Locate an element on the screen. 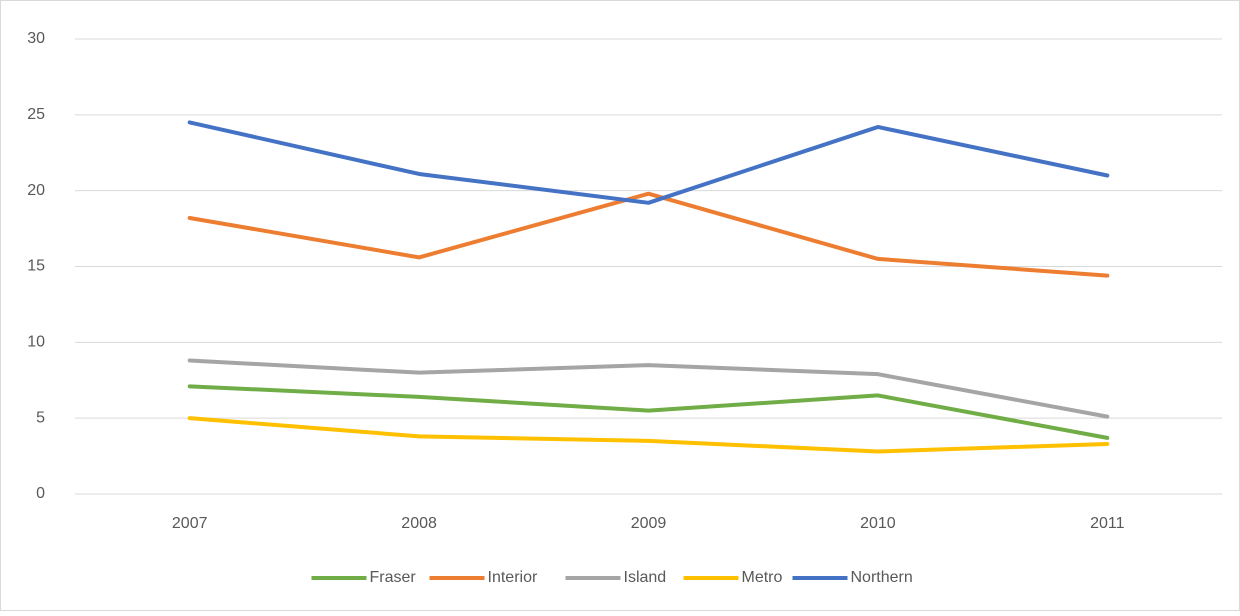  legend-label: Northern is located at coordinates (882, 577).